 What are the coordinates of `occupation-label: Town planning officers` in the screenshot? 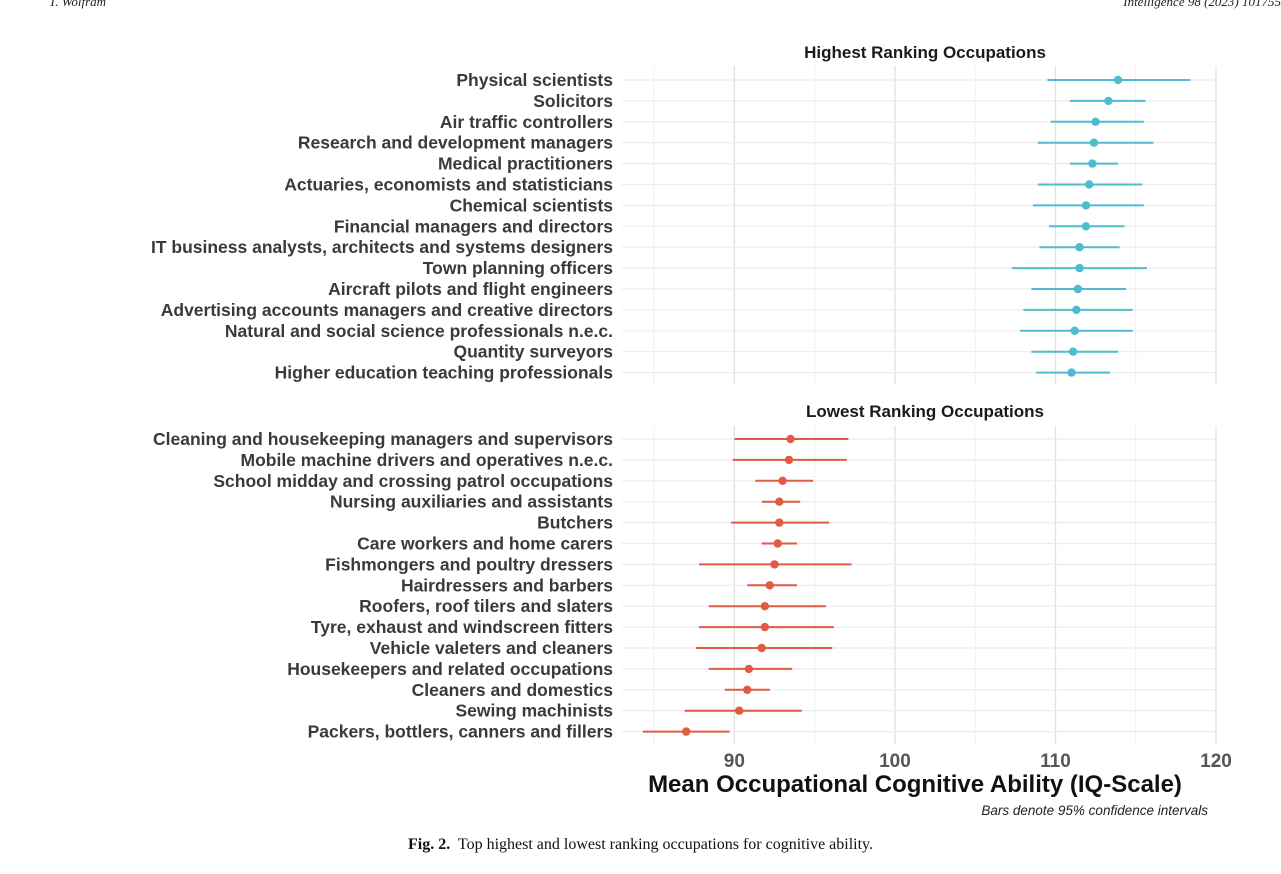 It's located at (518, 268).